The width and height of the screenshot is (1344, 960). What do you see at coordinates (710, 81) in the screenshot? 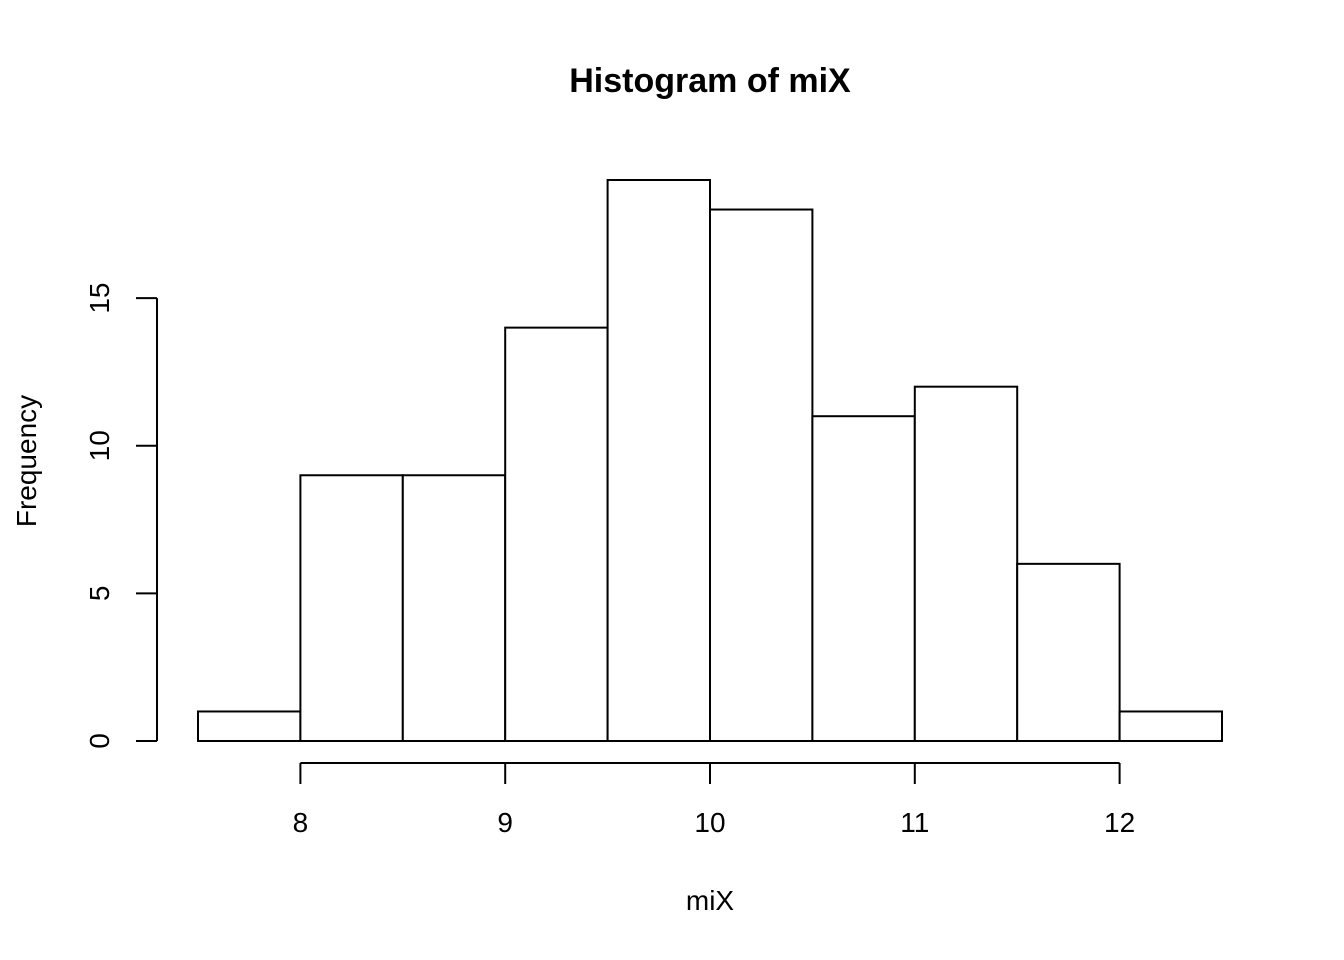
I see `chart-title: Histogram of miX` at bounding box center [710, 81].